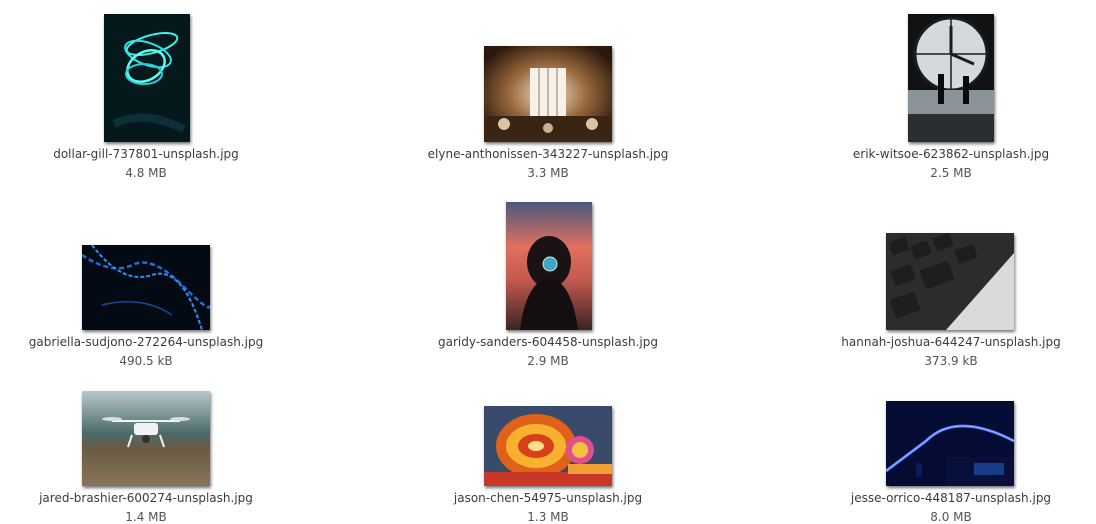 The width and height of the screenshot is (1096, 524). Describe the element at coordinates (146, 498) in the screenshot. I see `file-name: jared-brashier-600274-unsplash.jpg` at that location.